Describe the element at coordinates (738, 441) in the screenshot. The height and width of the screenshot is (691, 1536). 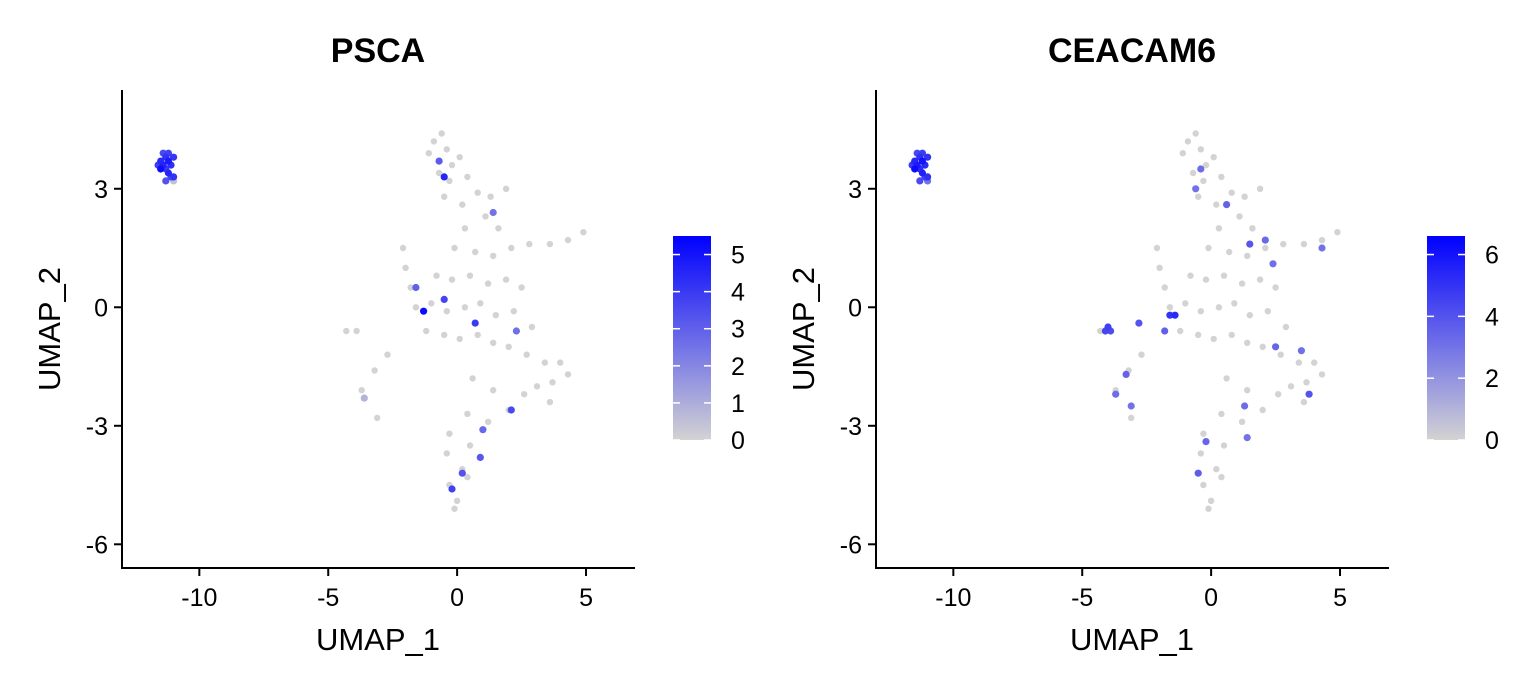
I see `colorbar-label: 0` at that location.